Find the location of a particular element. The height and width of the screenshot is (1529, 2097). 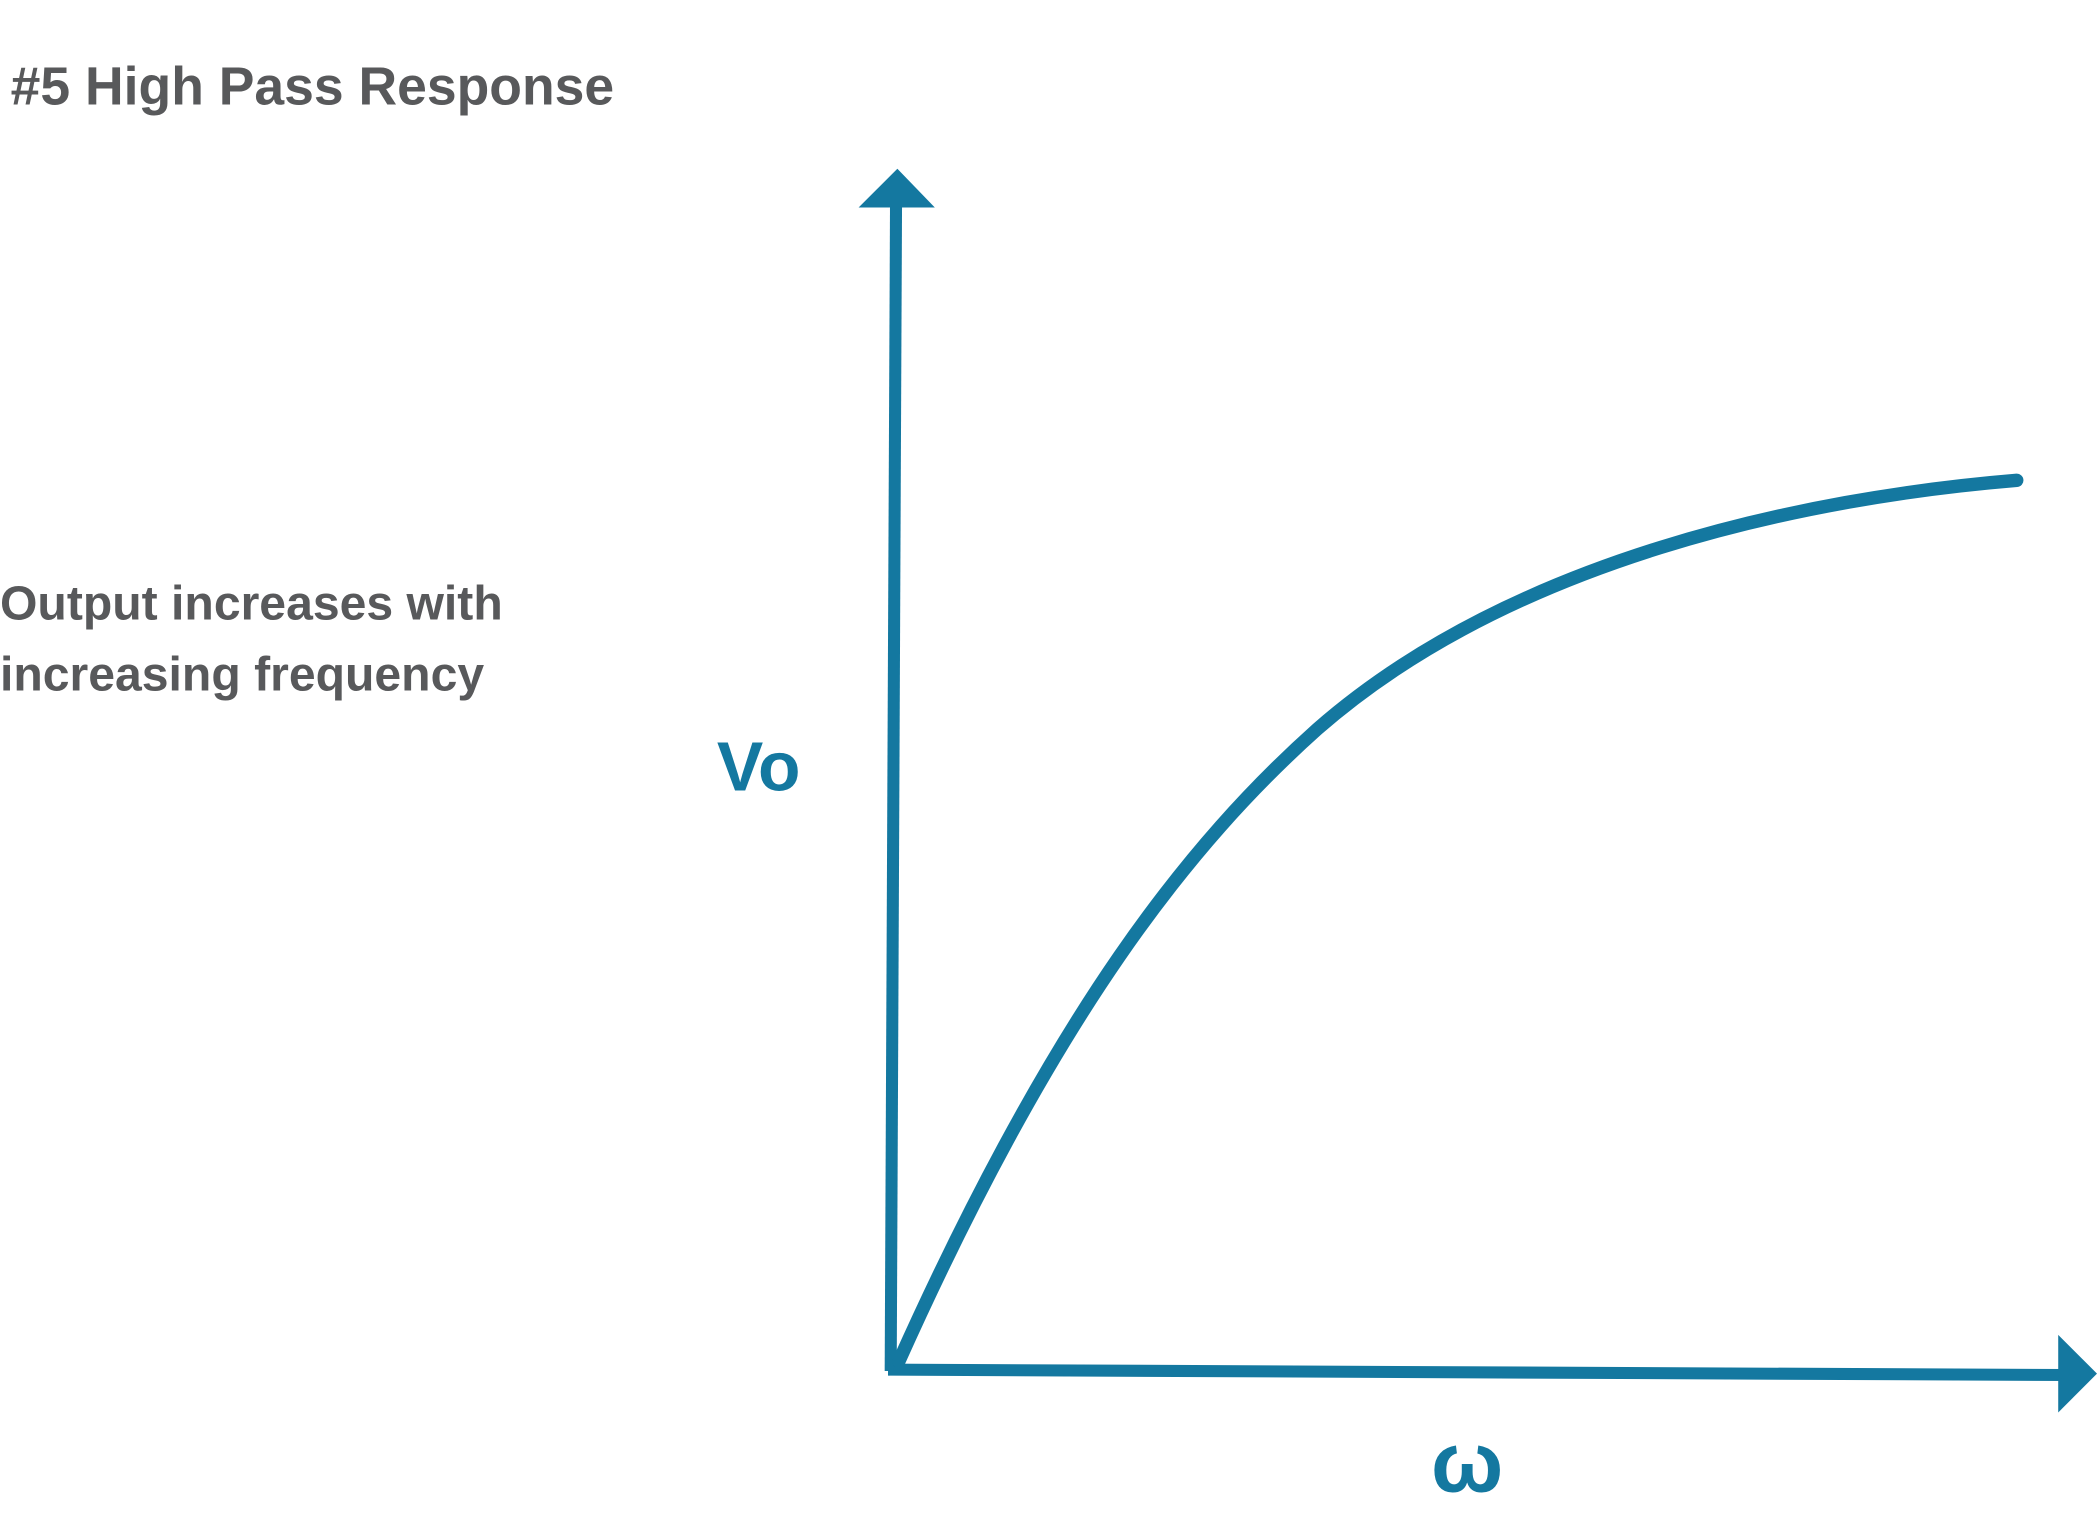

y-axis-label: Vo is located at coordinates (759, 767).